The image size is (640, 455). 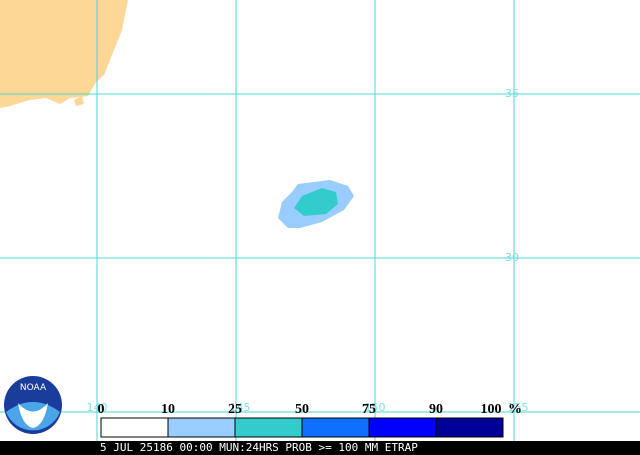 What do you see at coordinates (512, 257) in the screenshot?
I see `lat-label: 30` at bounding box center [512, 257].